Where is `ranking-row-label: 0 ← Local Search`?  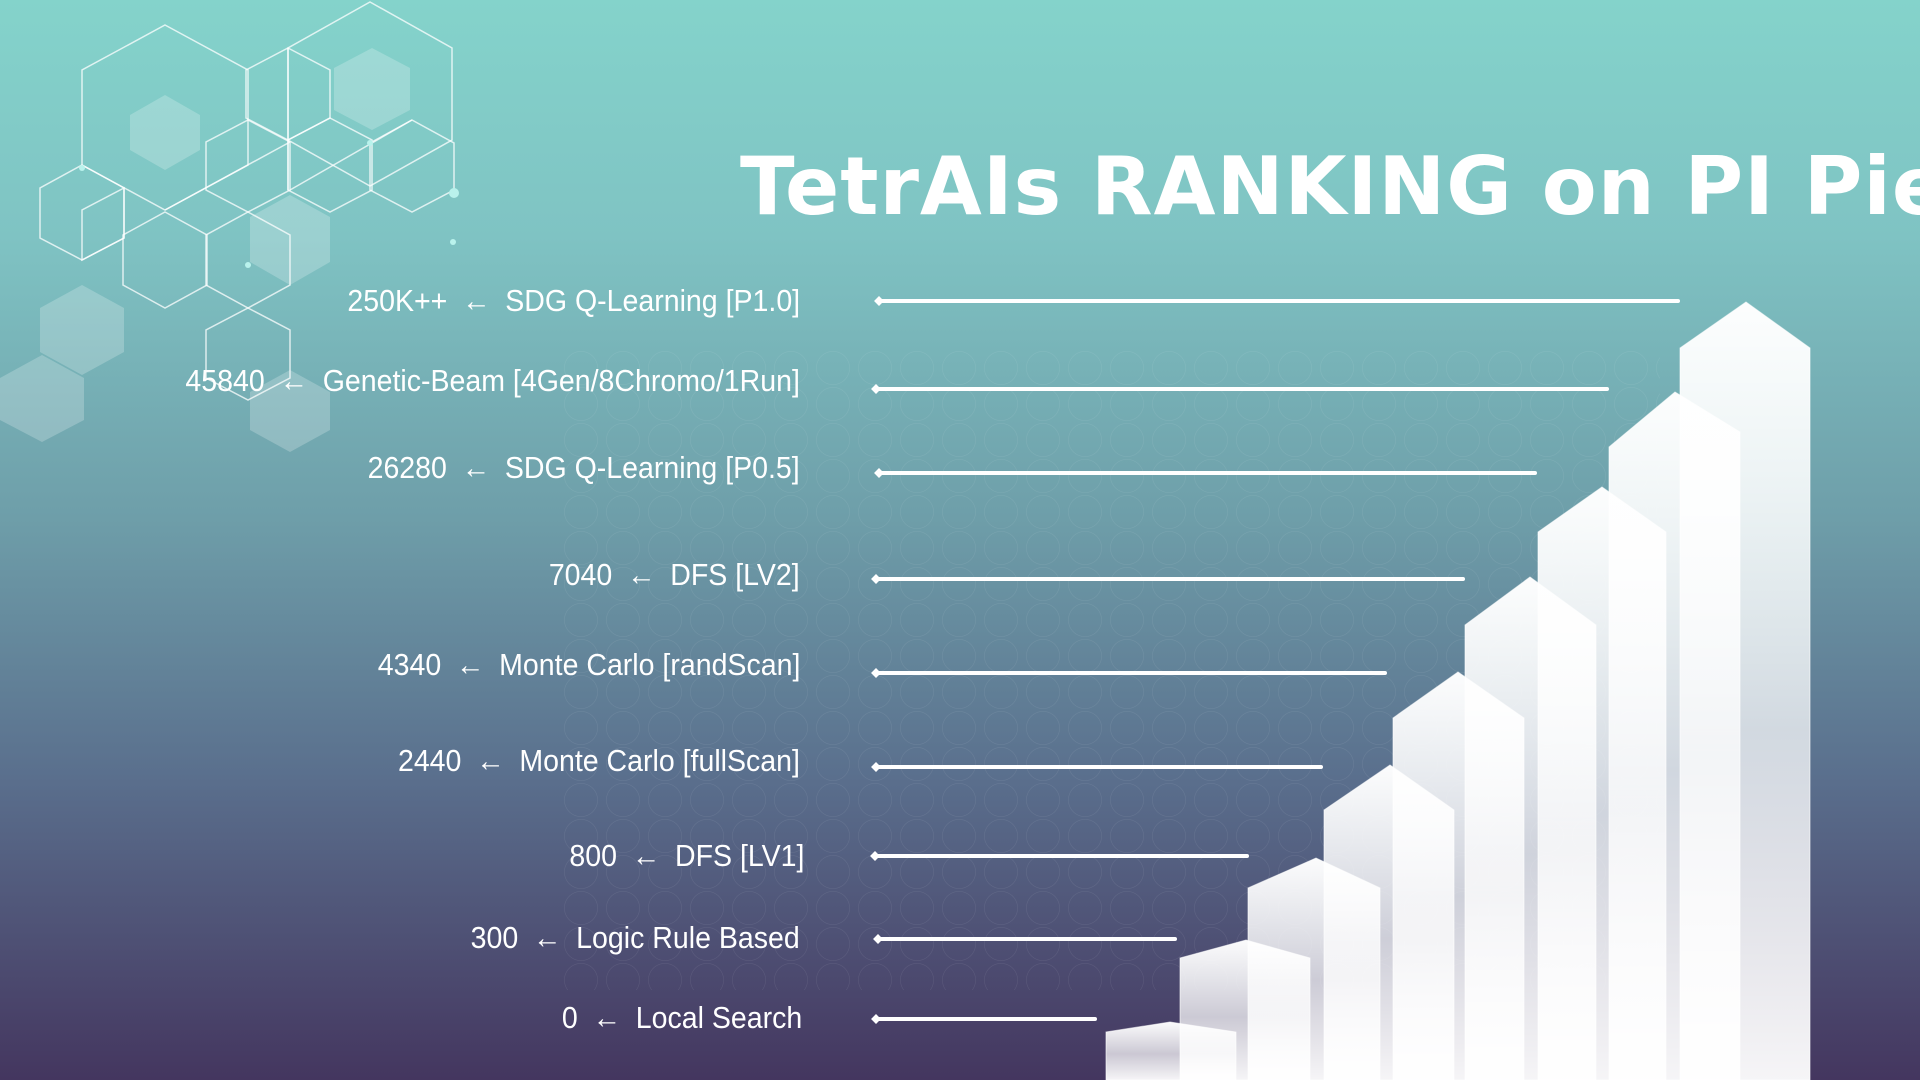 ranking-row-label: 0 ← Local Search is located at coordinates (682, 1018).